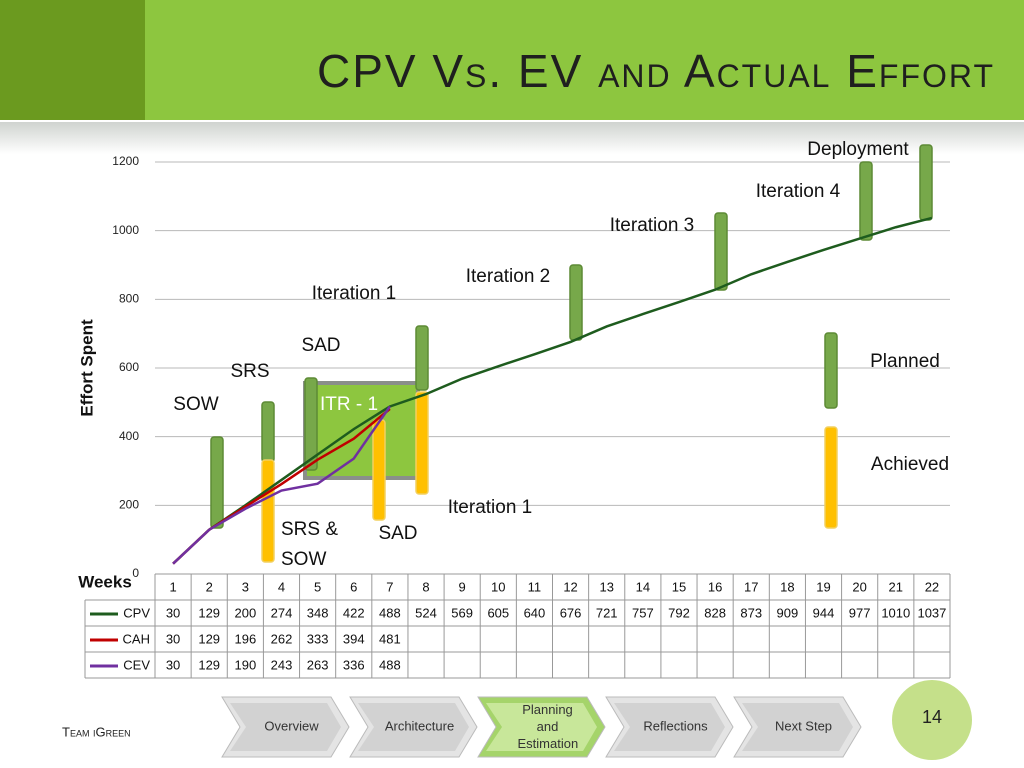  What do you see at coordinates (282, 638) in the screenshot?
I see `table-value: 262` at bounding box center [282, 638].